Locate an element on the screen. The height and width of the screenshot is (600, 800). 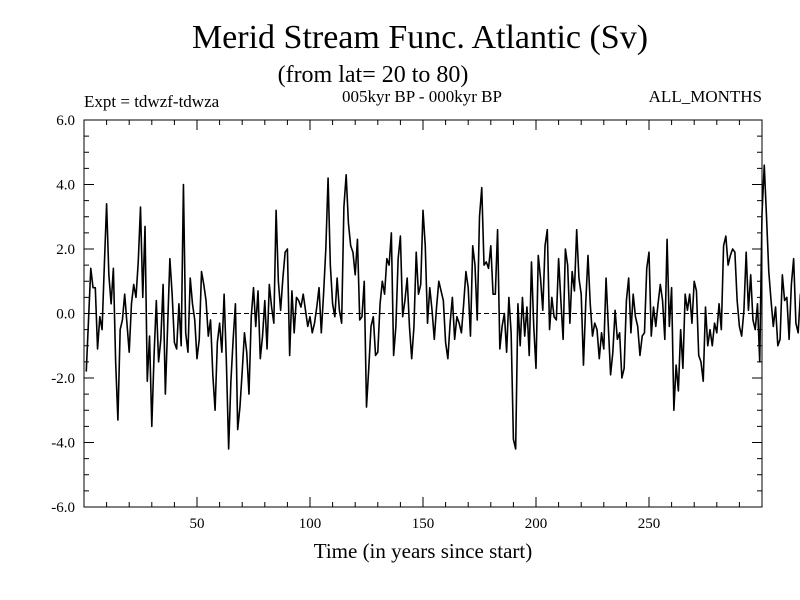
x-axis-label: Time (in years since start) is located at coordinates (423, 551).